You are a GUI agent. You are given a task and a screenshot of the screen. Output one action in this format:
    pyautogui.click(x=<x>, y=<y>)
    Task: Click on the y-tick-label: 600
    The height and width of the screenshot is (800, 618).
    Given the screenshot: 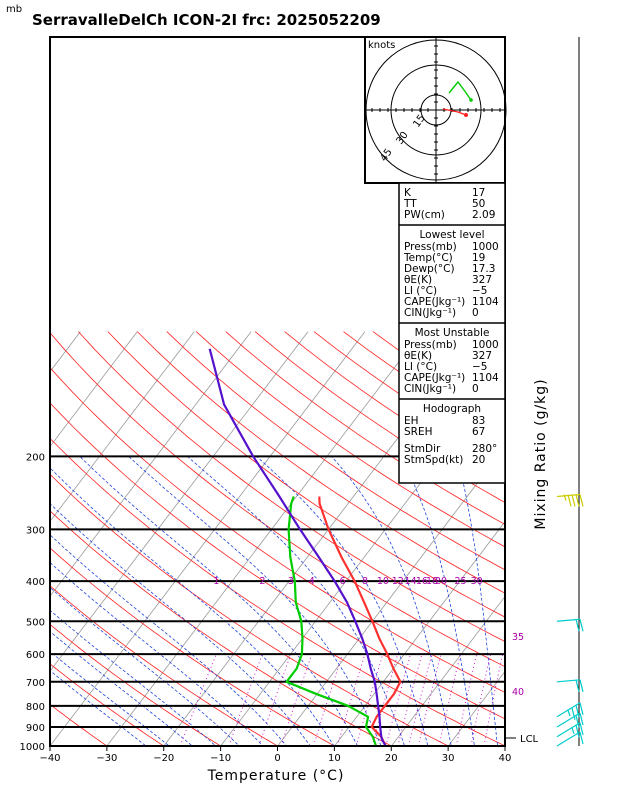 What is the action you would take?
    pyautogui.click(x=35, y=655)
    